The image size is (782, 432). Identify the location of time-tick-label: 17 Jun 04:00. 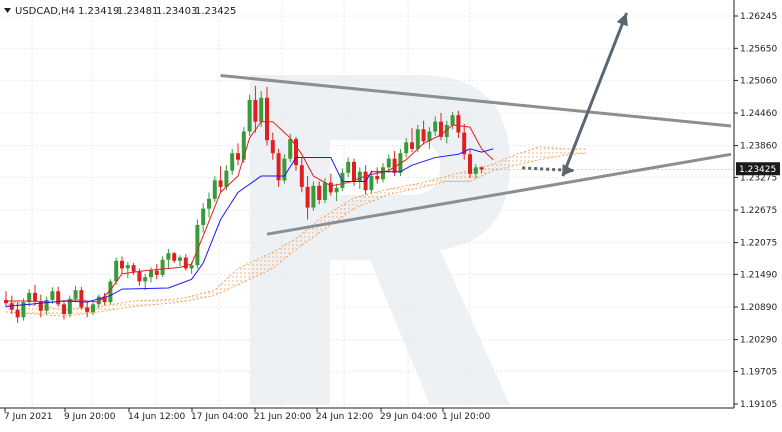
(219, 417).